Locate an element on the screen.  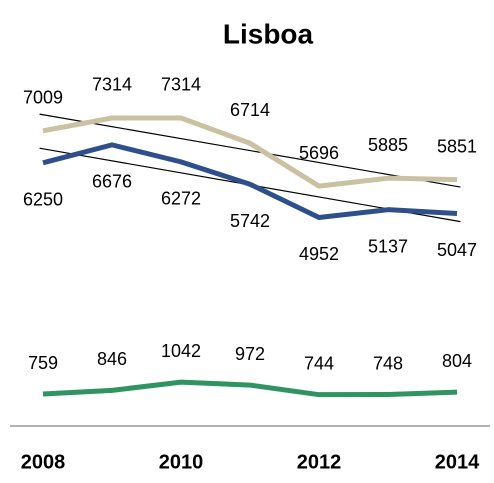
data-label: 5742 is located at coordinates (250, 221).